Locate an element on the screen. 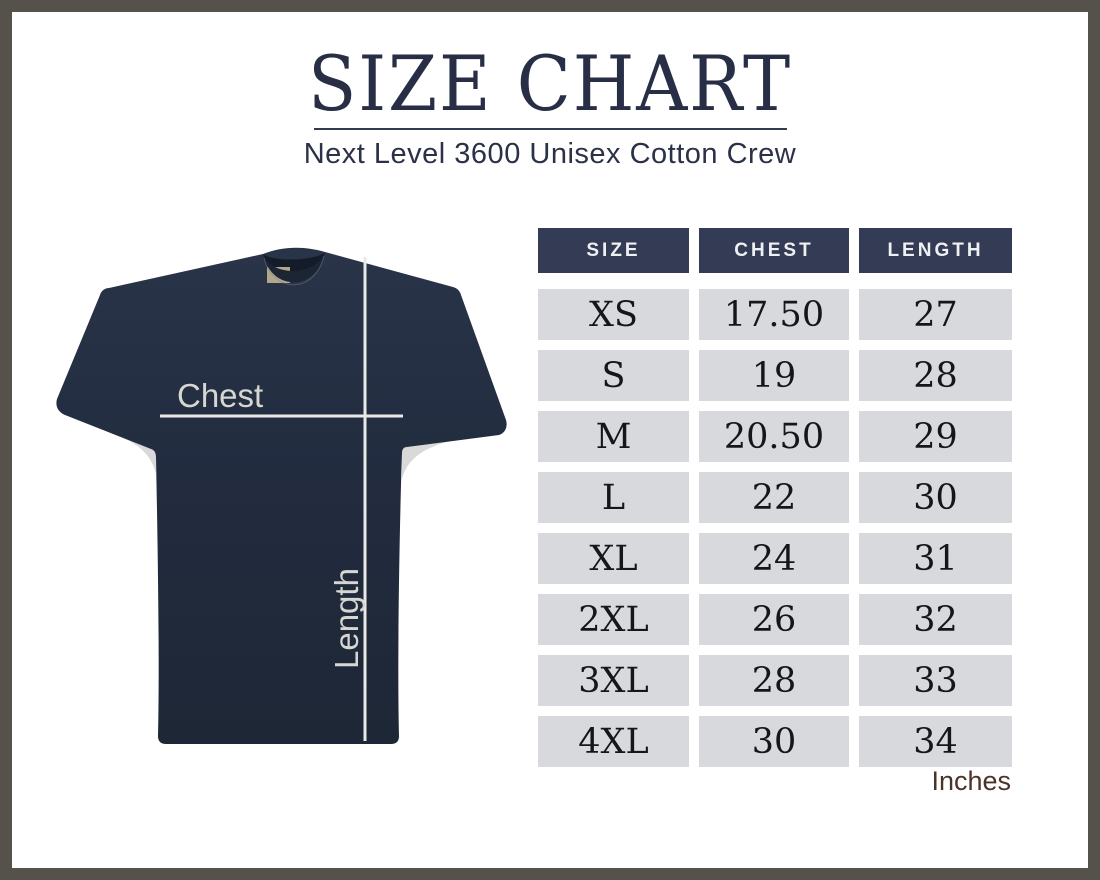 Image resolution: width=1100 pixels, height=880 pixels. table-cell-size: 4XL is located at coordinates (613, 741).